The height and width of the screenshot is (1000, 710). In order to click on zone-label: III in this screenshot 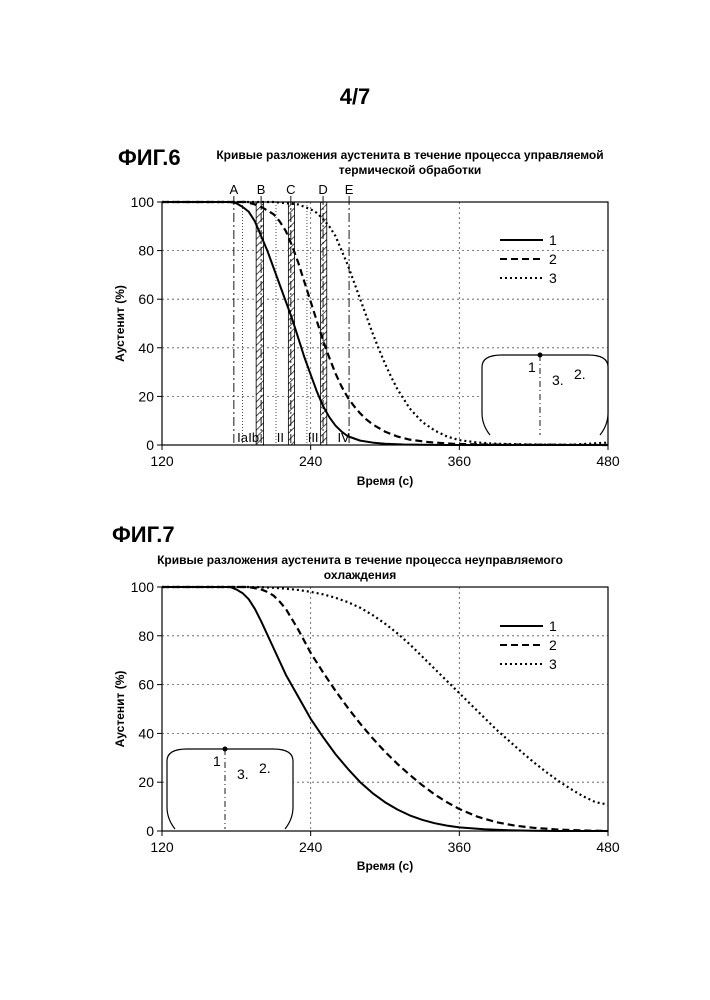, I will do `click(313, 437)`.